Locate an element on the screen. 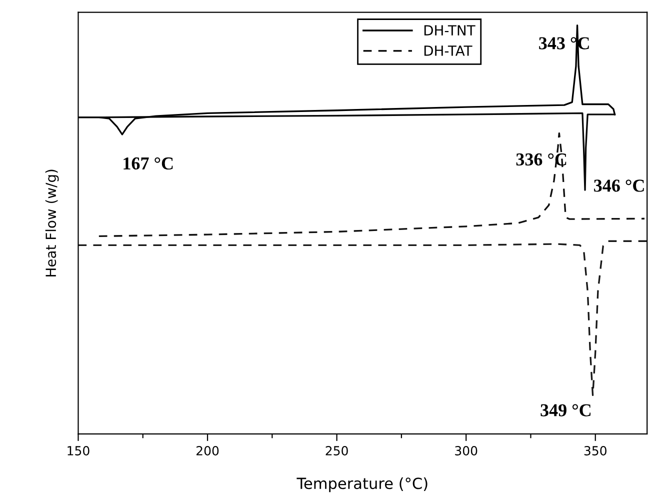 This screenshot has width=663, height=502. x-axis-title: Temperature (°C) is located at coordinates (362, 484).